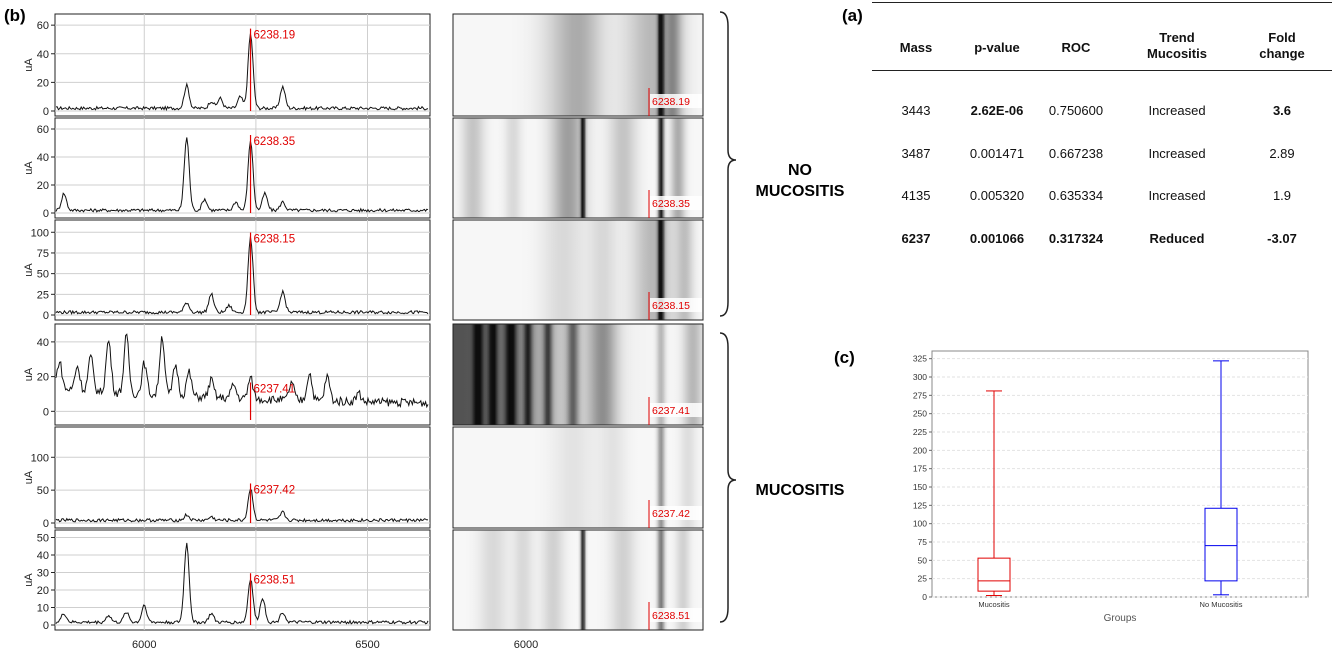 Image resolution: width=1332 pixels, height=654 pixels. What do you see at coordinates (920, 487) in the screenshot?
I see `y-tick-label: 150` at bounding box center [920, 487].